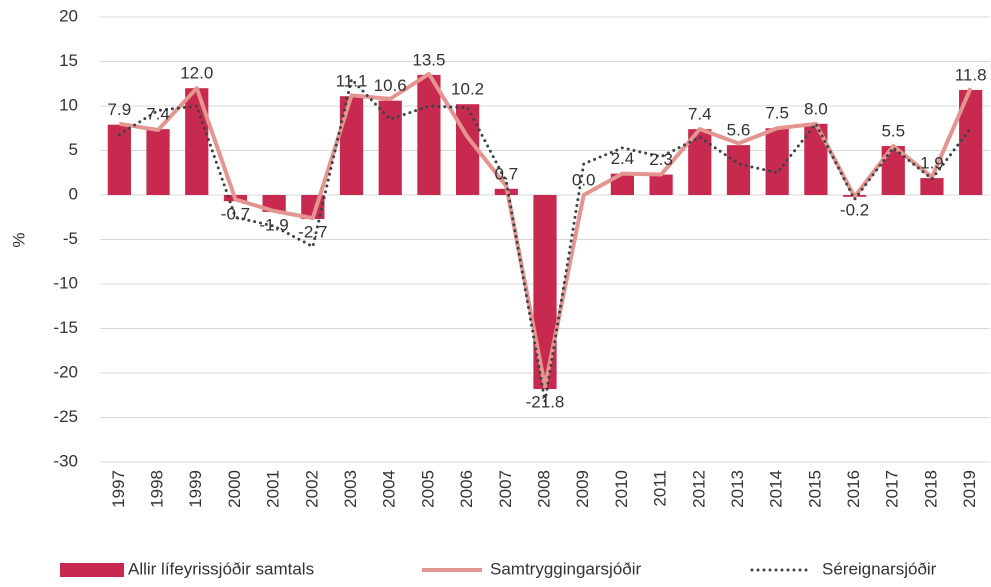 This screenshot has width=991, height=587. Describe the element at coordinates (73, 193) in the screenshot. I see `y-tick-label: 0` at that location.